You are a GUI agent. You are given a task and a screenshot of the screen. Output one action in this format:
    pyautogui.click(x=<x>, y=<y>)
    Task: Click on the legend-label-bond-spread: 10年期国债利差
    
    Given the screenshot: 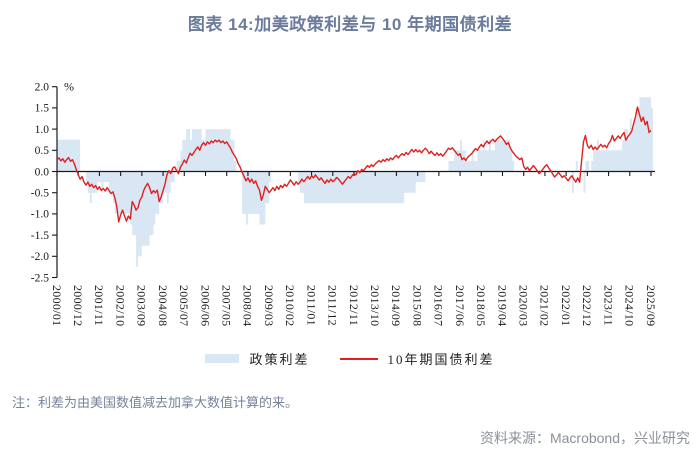 What is the action you would take?
    pyautogui.click(x=441, y=359)
    